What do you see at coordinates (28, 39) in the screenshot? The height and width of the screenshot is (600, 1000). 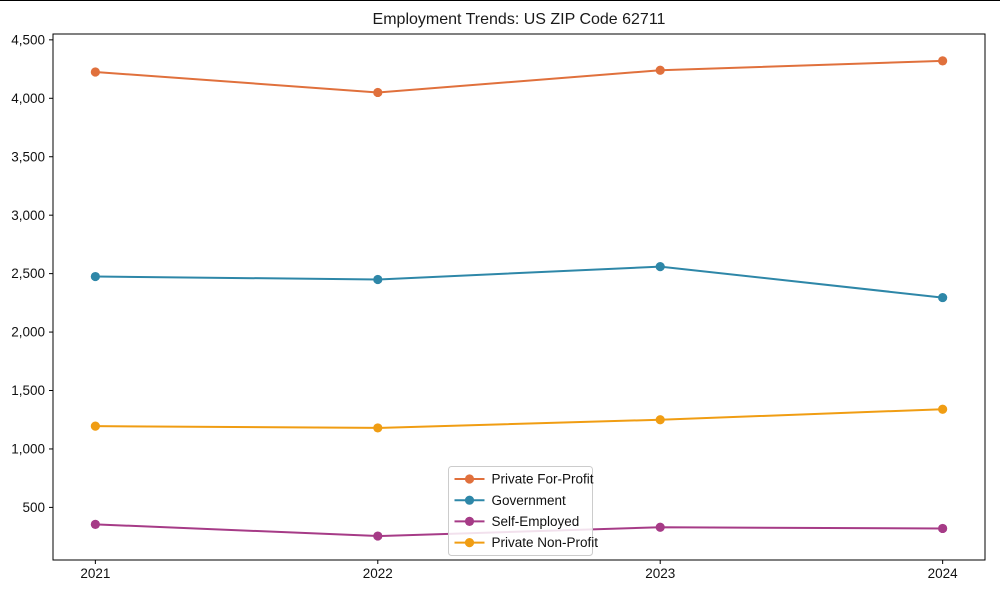 I see `y-tick-label: 4,500` at bounding box center [28, 39].